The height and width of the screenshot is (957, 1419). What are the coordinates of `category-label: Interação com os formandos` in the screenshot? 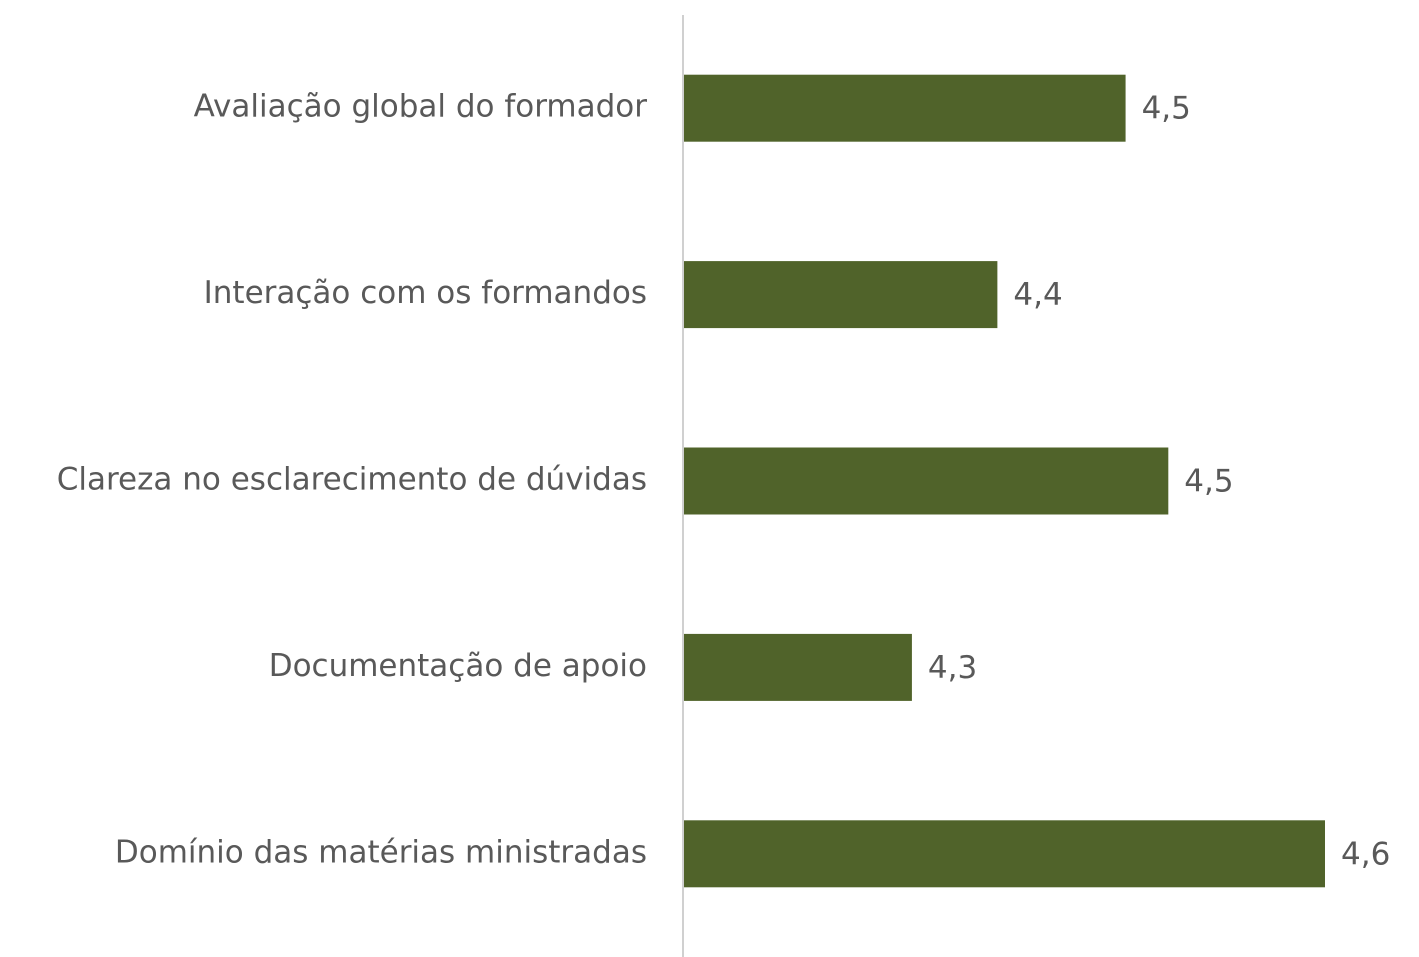 It's located at (425, 293).